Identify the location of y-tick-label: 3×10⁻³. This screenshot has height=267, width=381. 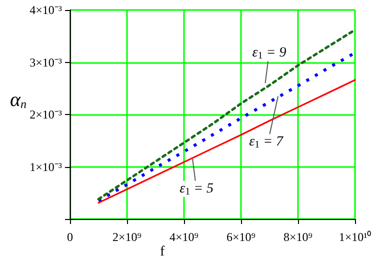
(46, 62).